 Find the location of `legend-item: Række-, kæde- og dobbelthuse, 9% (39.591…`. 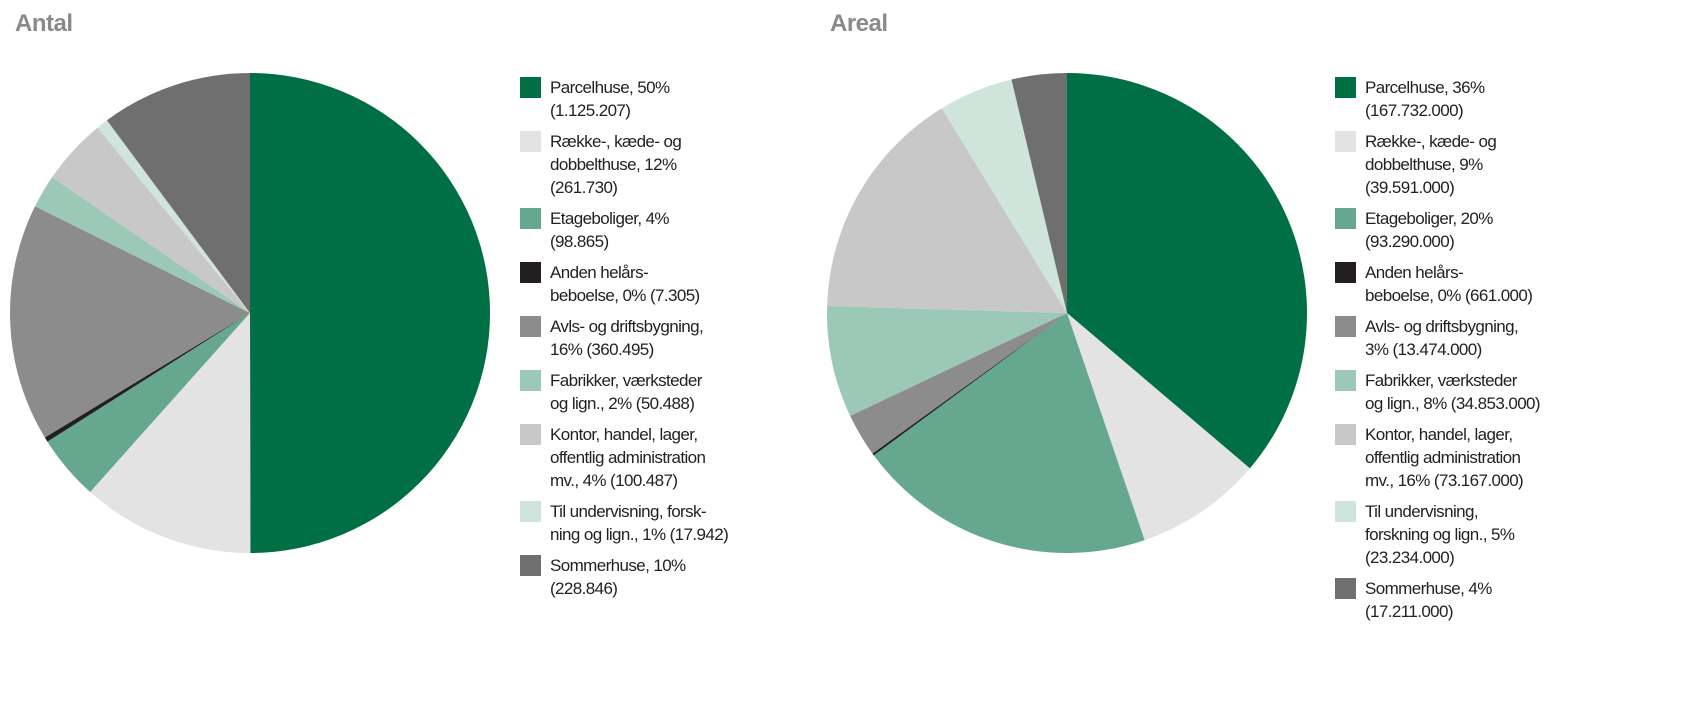

legend-item: Række-, kæde- og dobbelthuse, 9% (39.591… is located at coordinates (1505, 164).